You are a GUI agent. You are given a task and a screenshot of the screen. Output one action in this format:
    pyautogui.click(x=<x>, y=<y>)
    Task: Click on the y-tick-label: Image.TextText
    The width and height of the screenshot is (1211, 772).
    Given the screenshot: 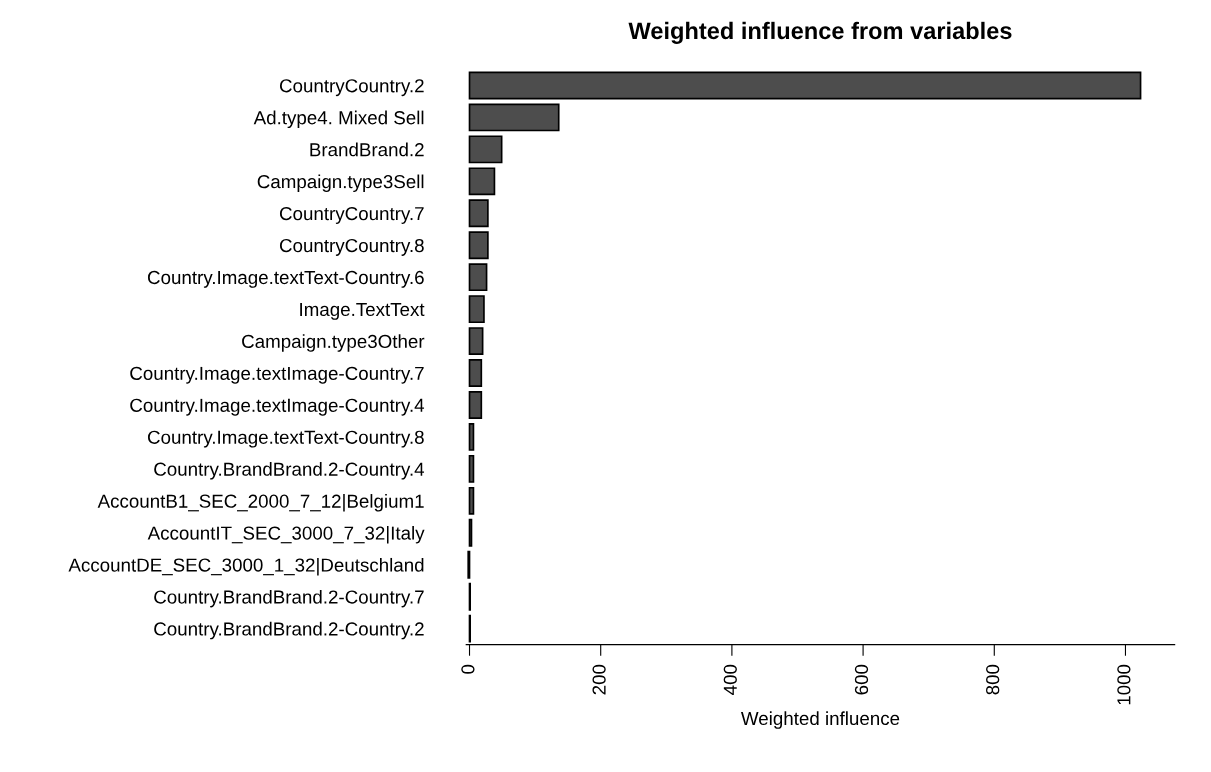 What is the action you would take?
    pyautogui.click(x=362, y=311)
    